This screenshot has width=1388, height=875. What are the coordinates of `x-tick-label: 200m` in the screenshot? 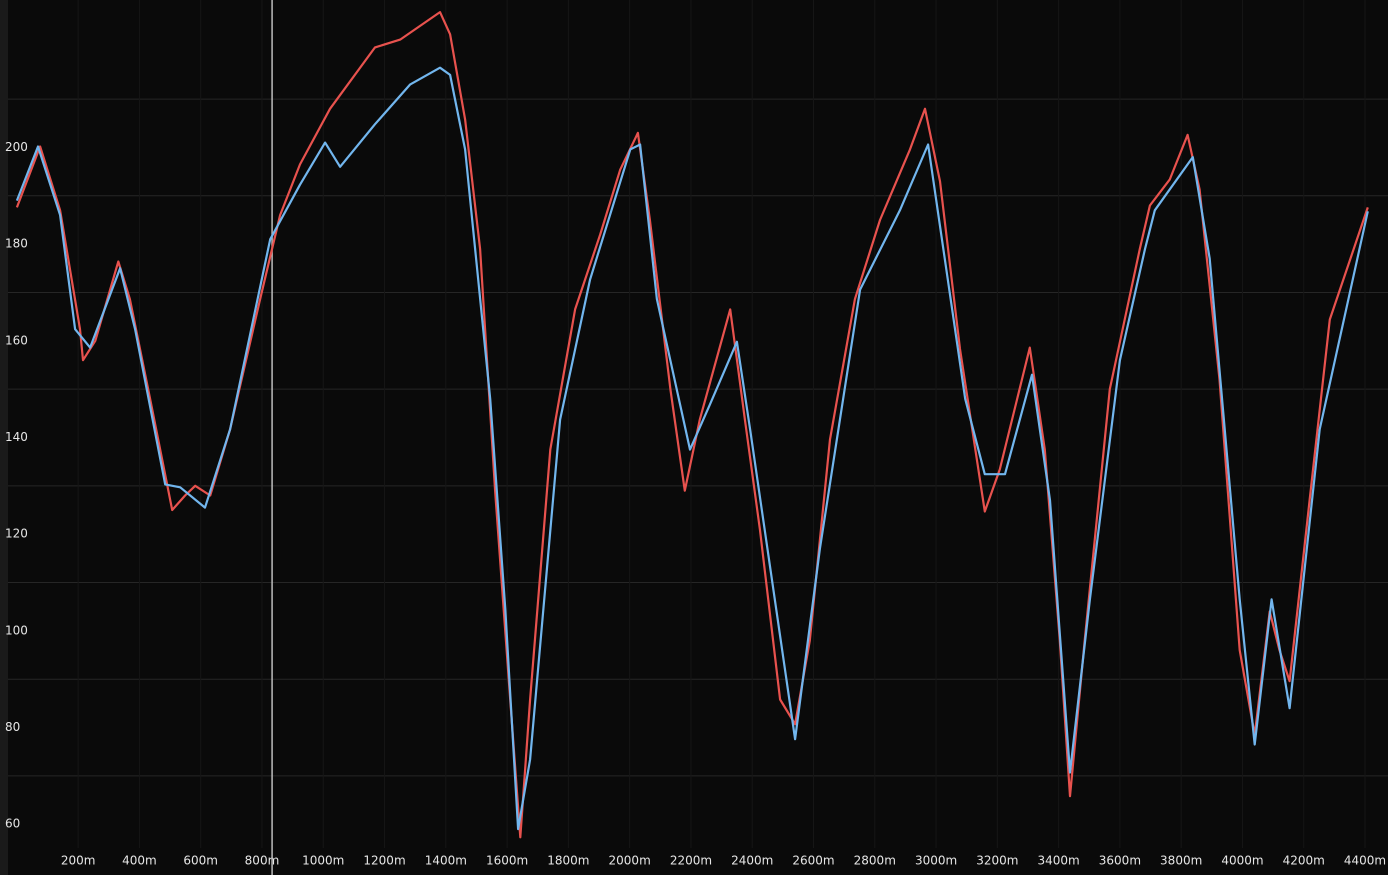 It's located at (78, 861).